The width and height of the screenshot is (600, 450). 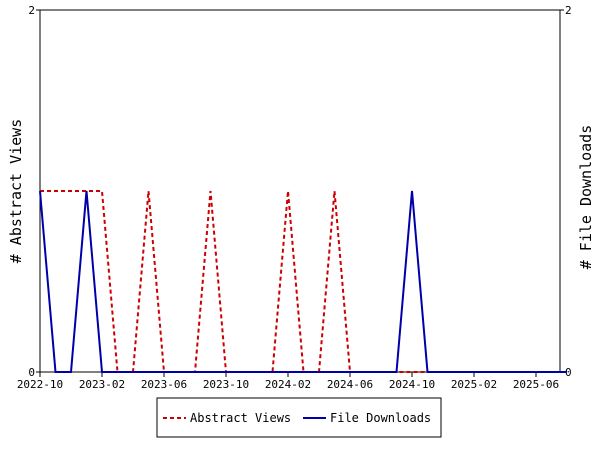 What do you see at coordinates (40, 384) in the screenshot?
I see `x-tick-label: 2022-10` at bounding box center [40, 384].